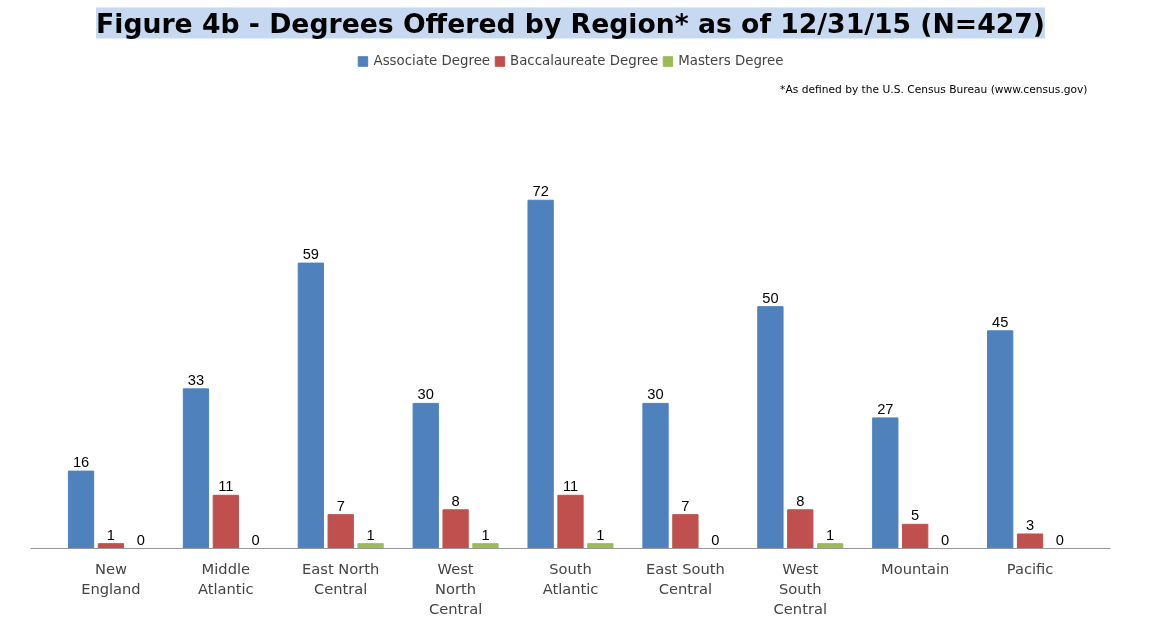 The width and height of the screenshot is (1156, 640). What do you see at coordinates (1000, 321) in the screenshot?
I see `data-label: 45` at bounding box center [1000, 321].